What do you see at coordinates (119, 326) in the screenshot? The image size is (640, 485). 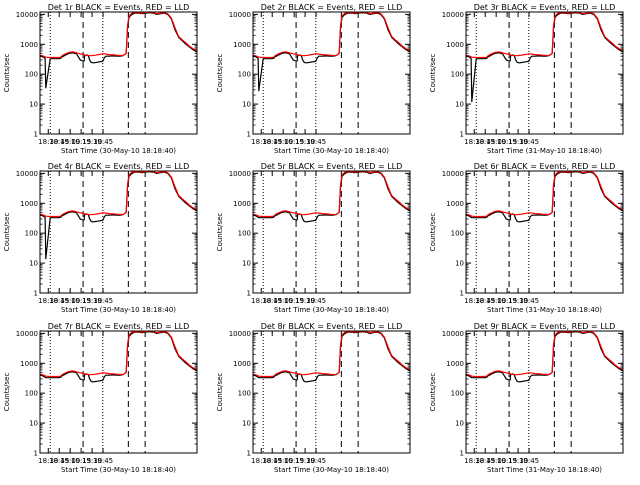 I see `panel-title: Det 7r BLACK = Events, RED = LLD` at bounding box center [119, 326].